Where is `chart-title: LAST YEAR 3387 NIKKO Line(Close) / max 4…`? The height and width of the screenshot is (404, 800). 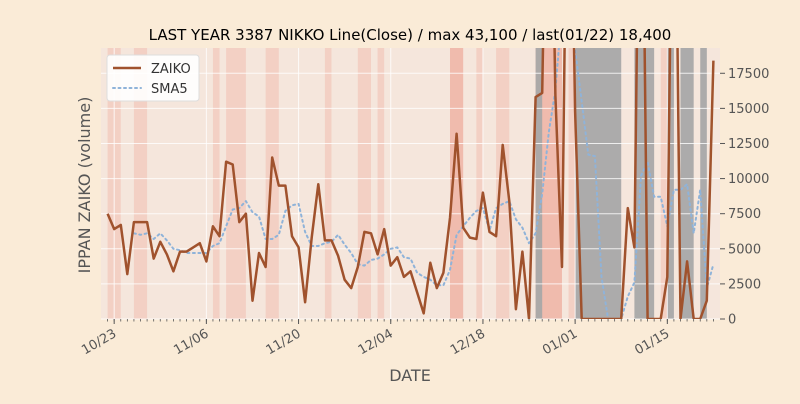
chart-title: LAST YEAR 3387 NIKKO Line(Close) / max 4… is located at coordinates (410, 35).